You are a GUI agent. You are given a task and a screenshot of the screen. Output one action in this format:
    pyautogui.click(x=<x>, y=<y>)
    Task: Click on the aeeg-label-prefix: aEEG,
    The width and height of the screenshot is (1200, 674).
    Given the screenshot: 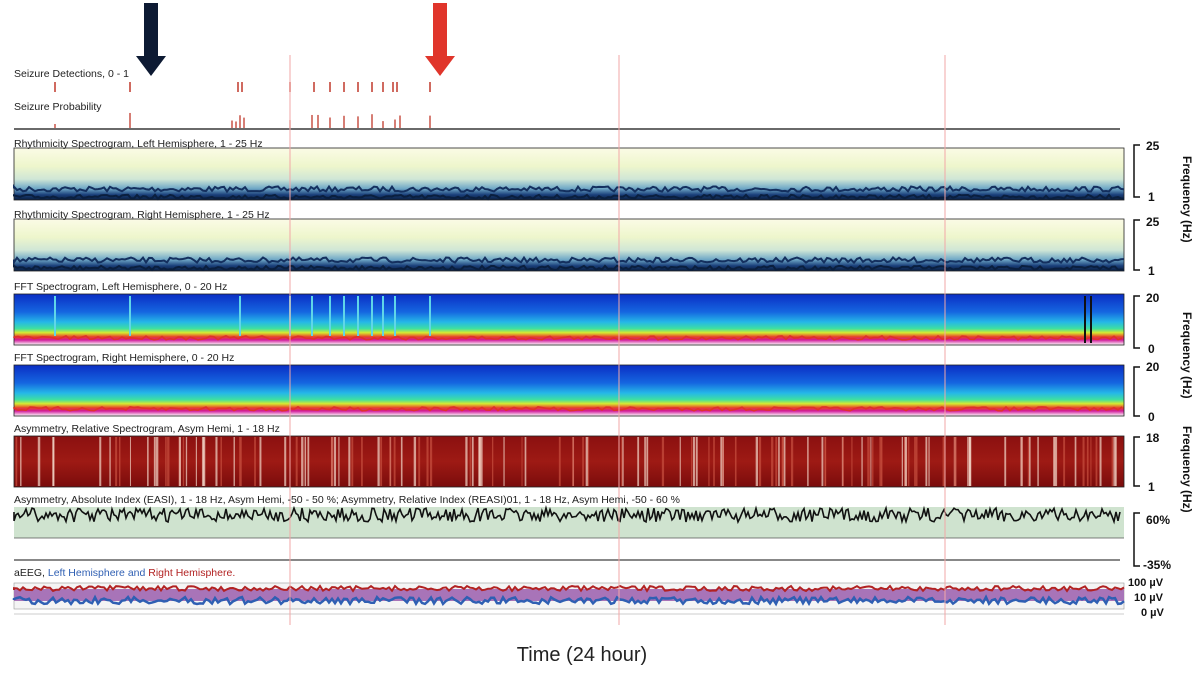 What is the action you would take?
    pyautogui.click(x=31, y=573)
    